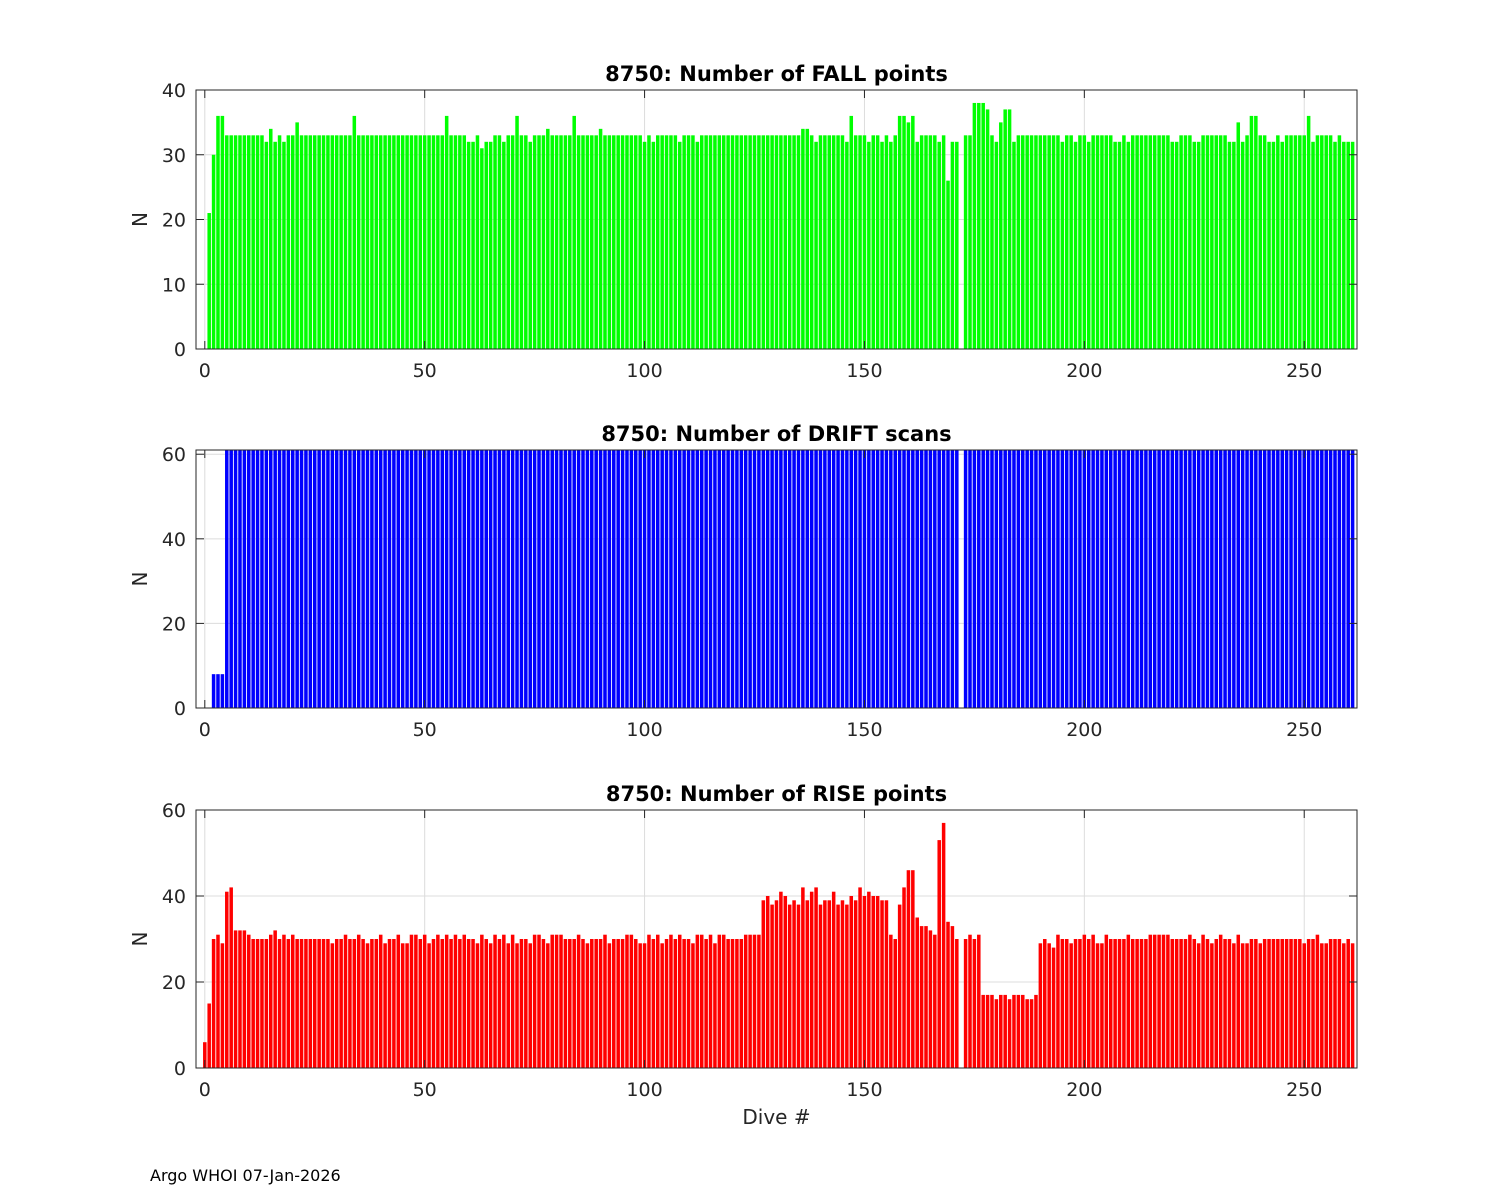 The height and width of the screenshot is (1200, 1500). Describe the element at coordinates (1304, 1090) in the screenshot. I see `rise-xtick-label: 250` at that location.